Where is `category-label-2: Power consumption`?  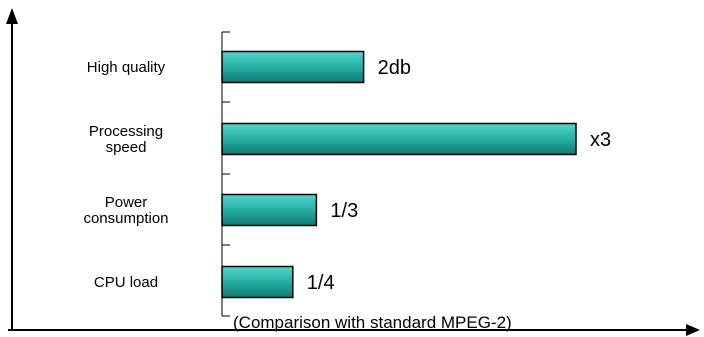 category-label-2: Power consumption is located at coordinates (125, 210).